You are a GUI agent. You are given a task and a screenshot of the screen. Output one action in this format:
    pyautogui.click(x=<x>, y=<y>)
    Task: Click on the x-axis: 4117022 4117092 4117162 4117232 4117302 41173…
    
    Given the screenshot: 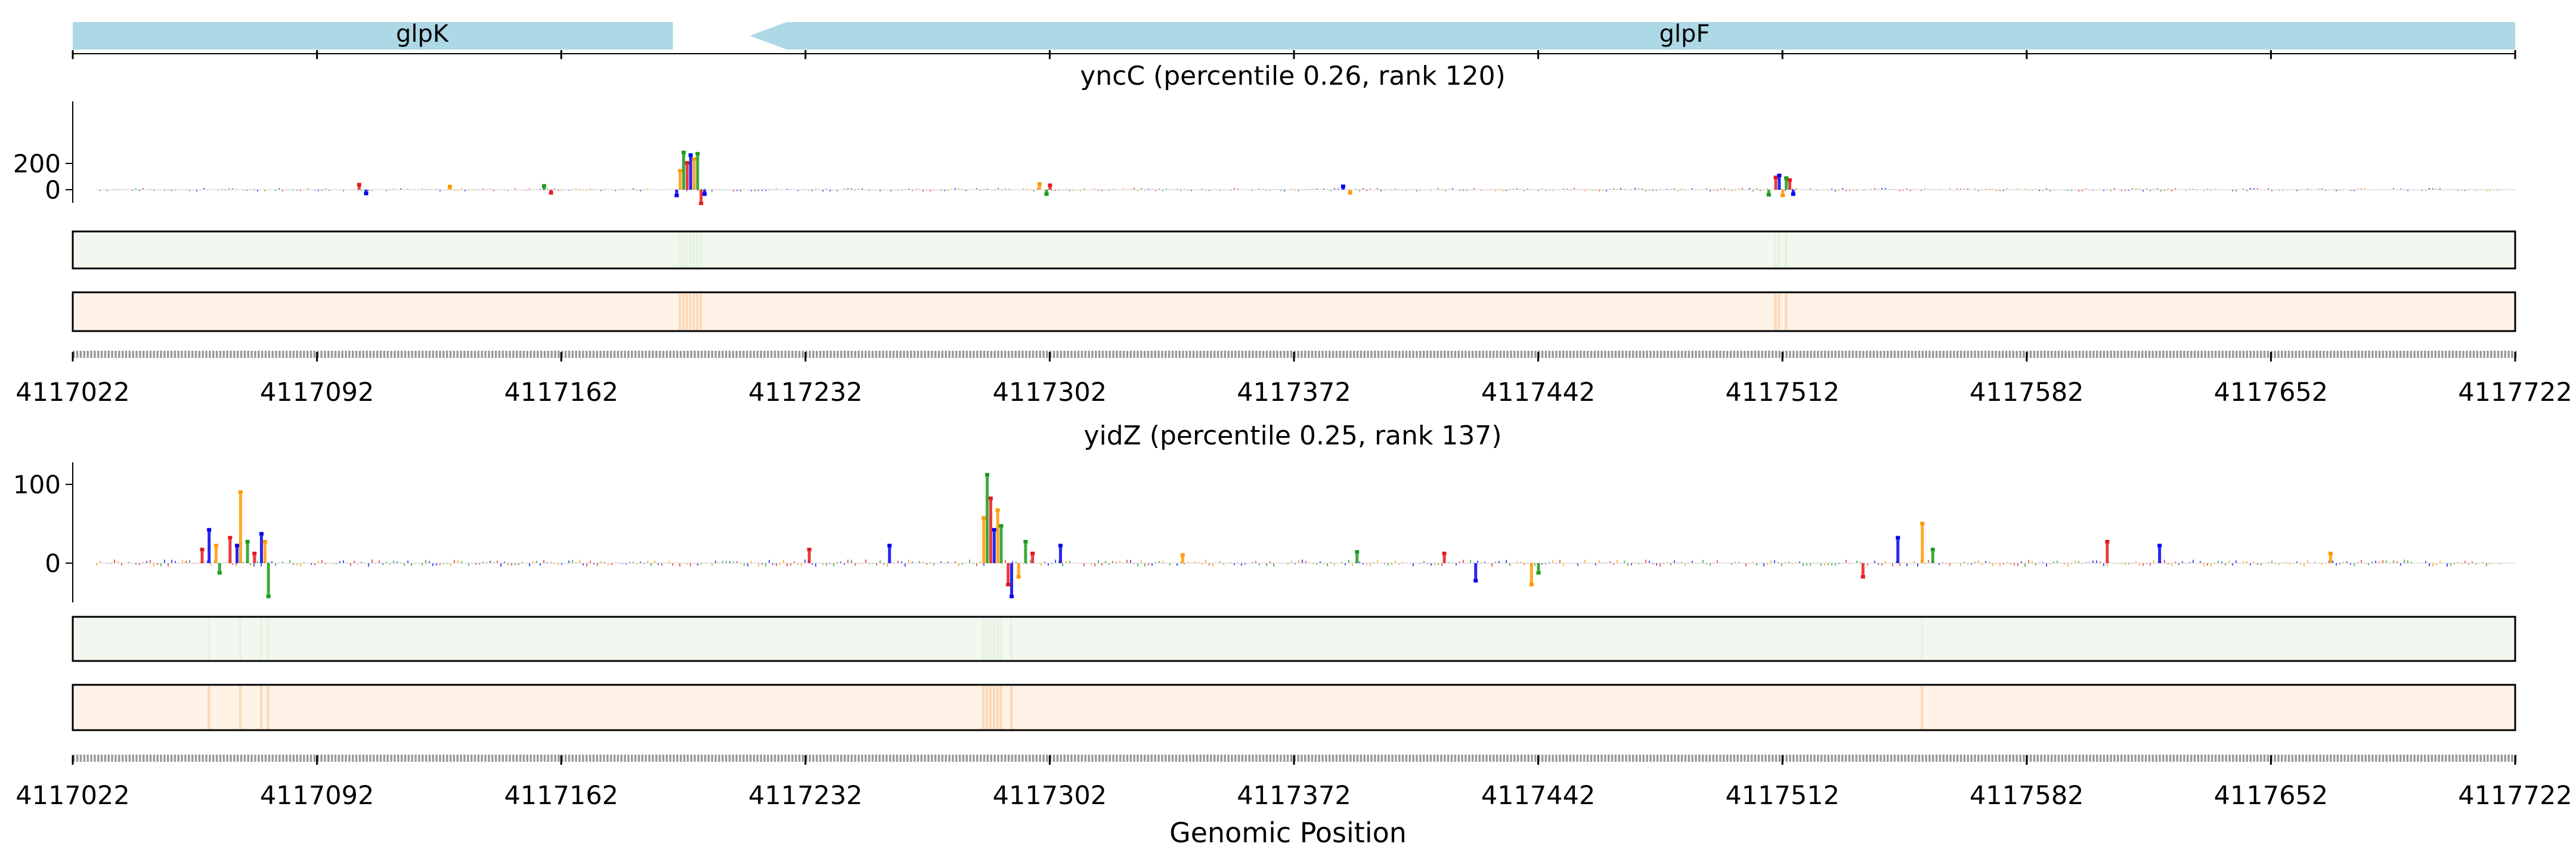 What is the action you would take?
    pyautogui.click(x=1294, y=783)
    